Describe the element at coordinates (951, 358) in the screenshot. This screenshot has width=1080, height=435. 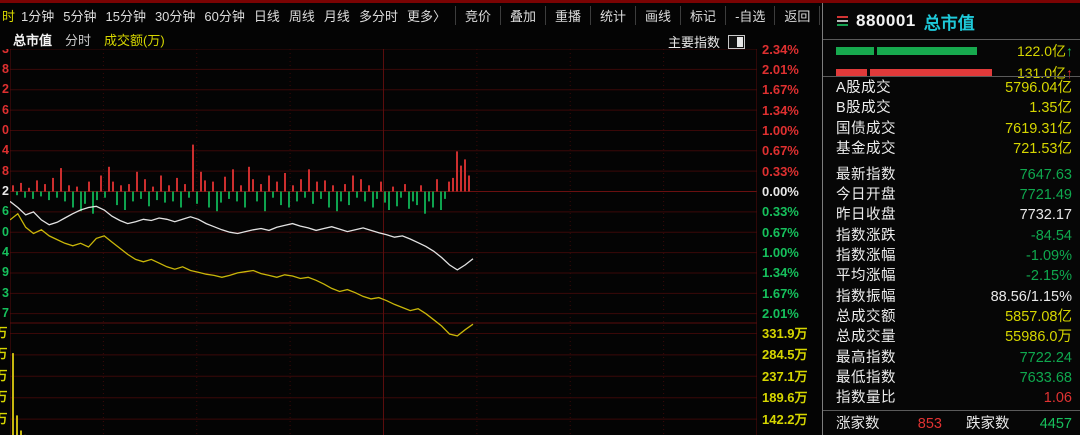
I see `table-row: 最高指数 7722.24` at that location.